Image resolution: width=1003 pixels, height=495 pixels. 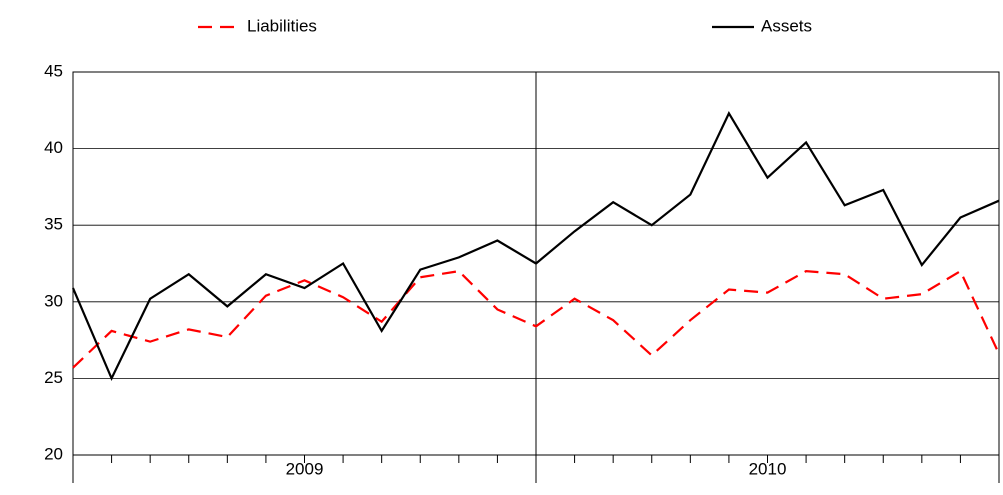 I want to click on y-tick-label: 25, so click(x=53, y=377).